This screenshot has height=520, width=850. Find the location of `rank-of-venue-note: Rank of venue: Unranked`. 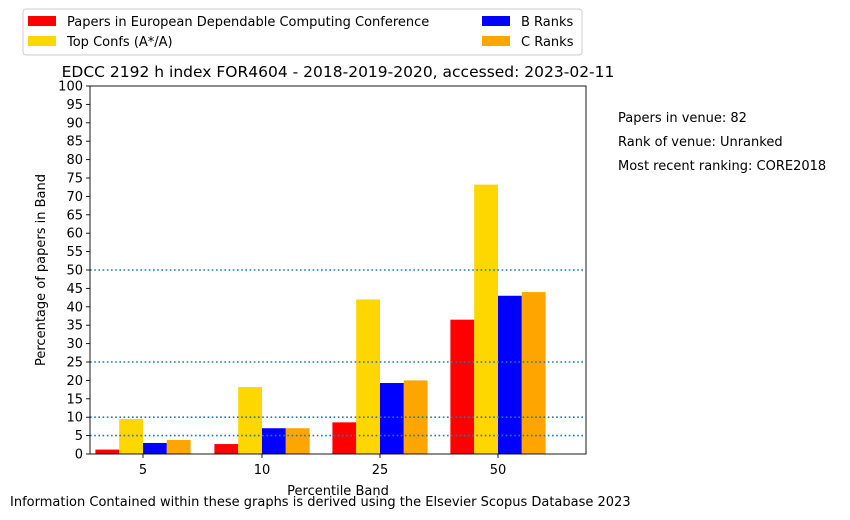

rank-of-venue-note: Rank of venue: Unranked is located at coordinates (700, 142).